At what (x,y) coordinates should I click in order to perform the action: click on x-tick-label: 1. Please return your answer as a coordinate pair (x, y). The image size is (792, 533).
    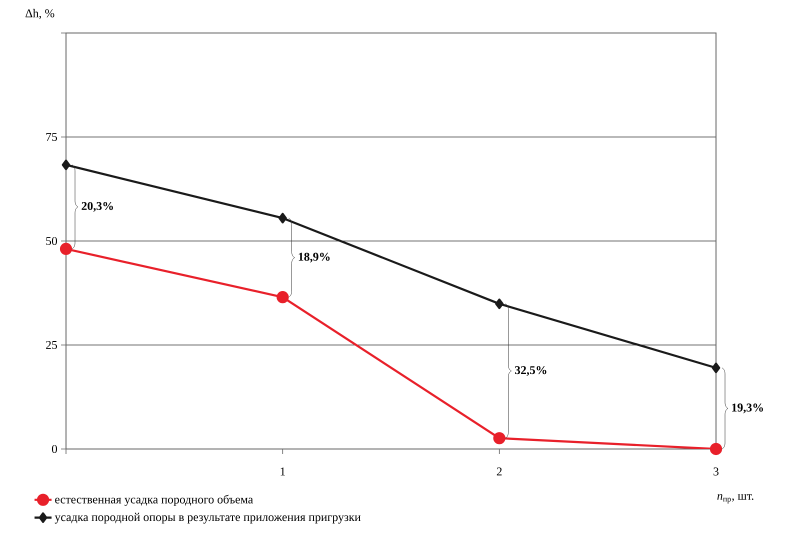
    Looking at the image, I should click on (282, 472).